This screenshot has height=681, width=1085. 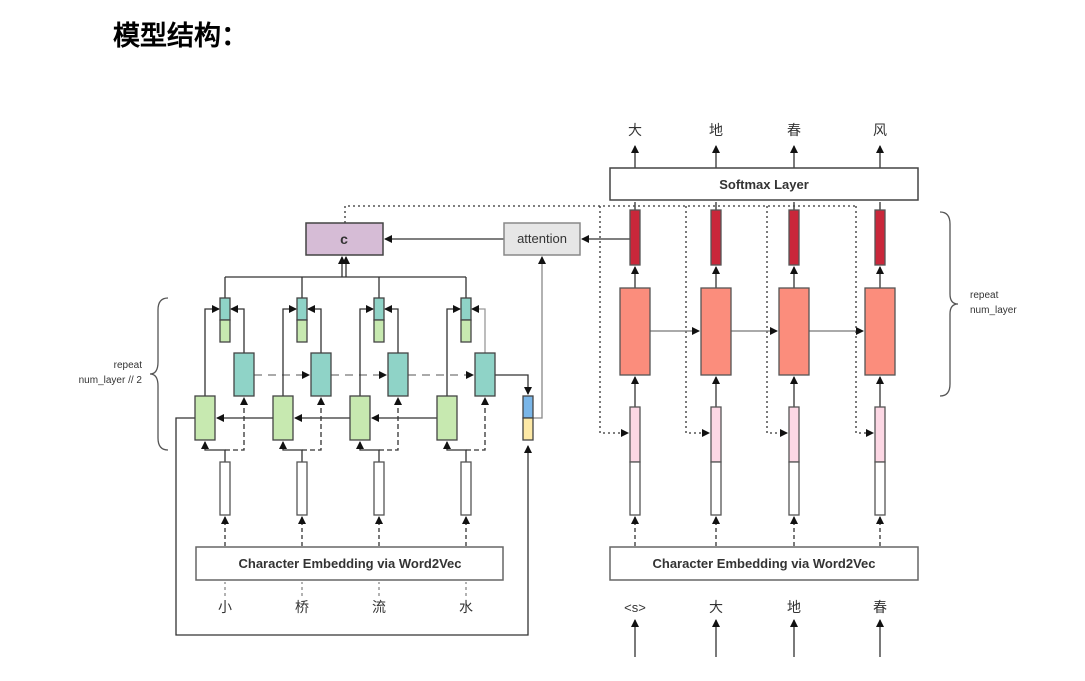 What do you see at coordinates (794, 130) in the screenshot?
I see `decoder-output-char: 春` at bounding box center [794, 130].